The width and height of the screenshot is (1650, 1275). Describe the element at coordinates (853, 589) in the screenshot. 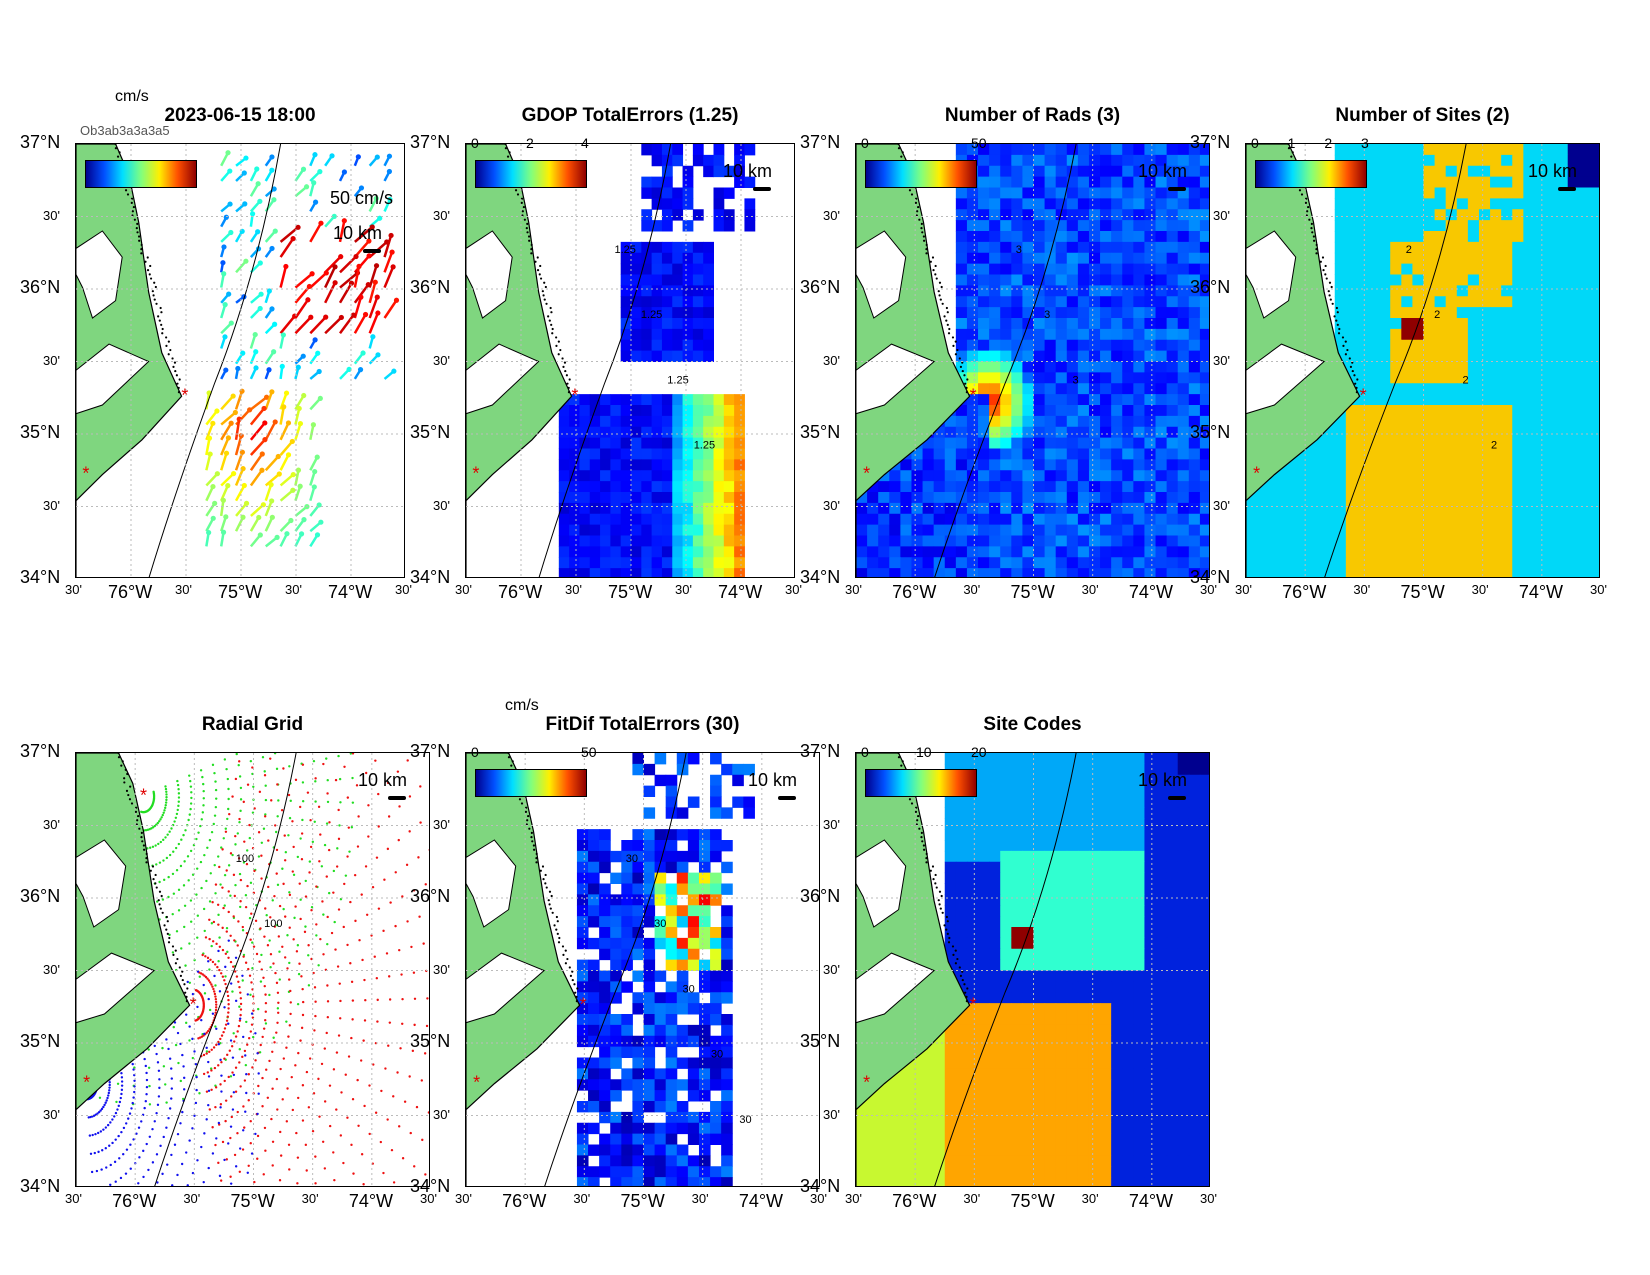

I see `longitude-label: 30'` at that location.